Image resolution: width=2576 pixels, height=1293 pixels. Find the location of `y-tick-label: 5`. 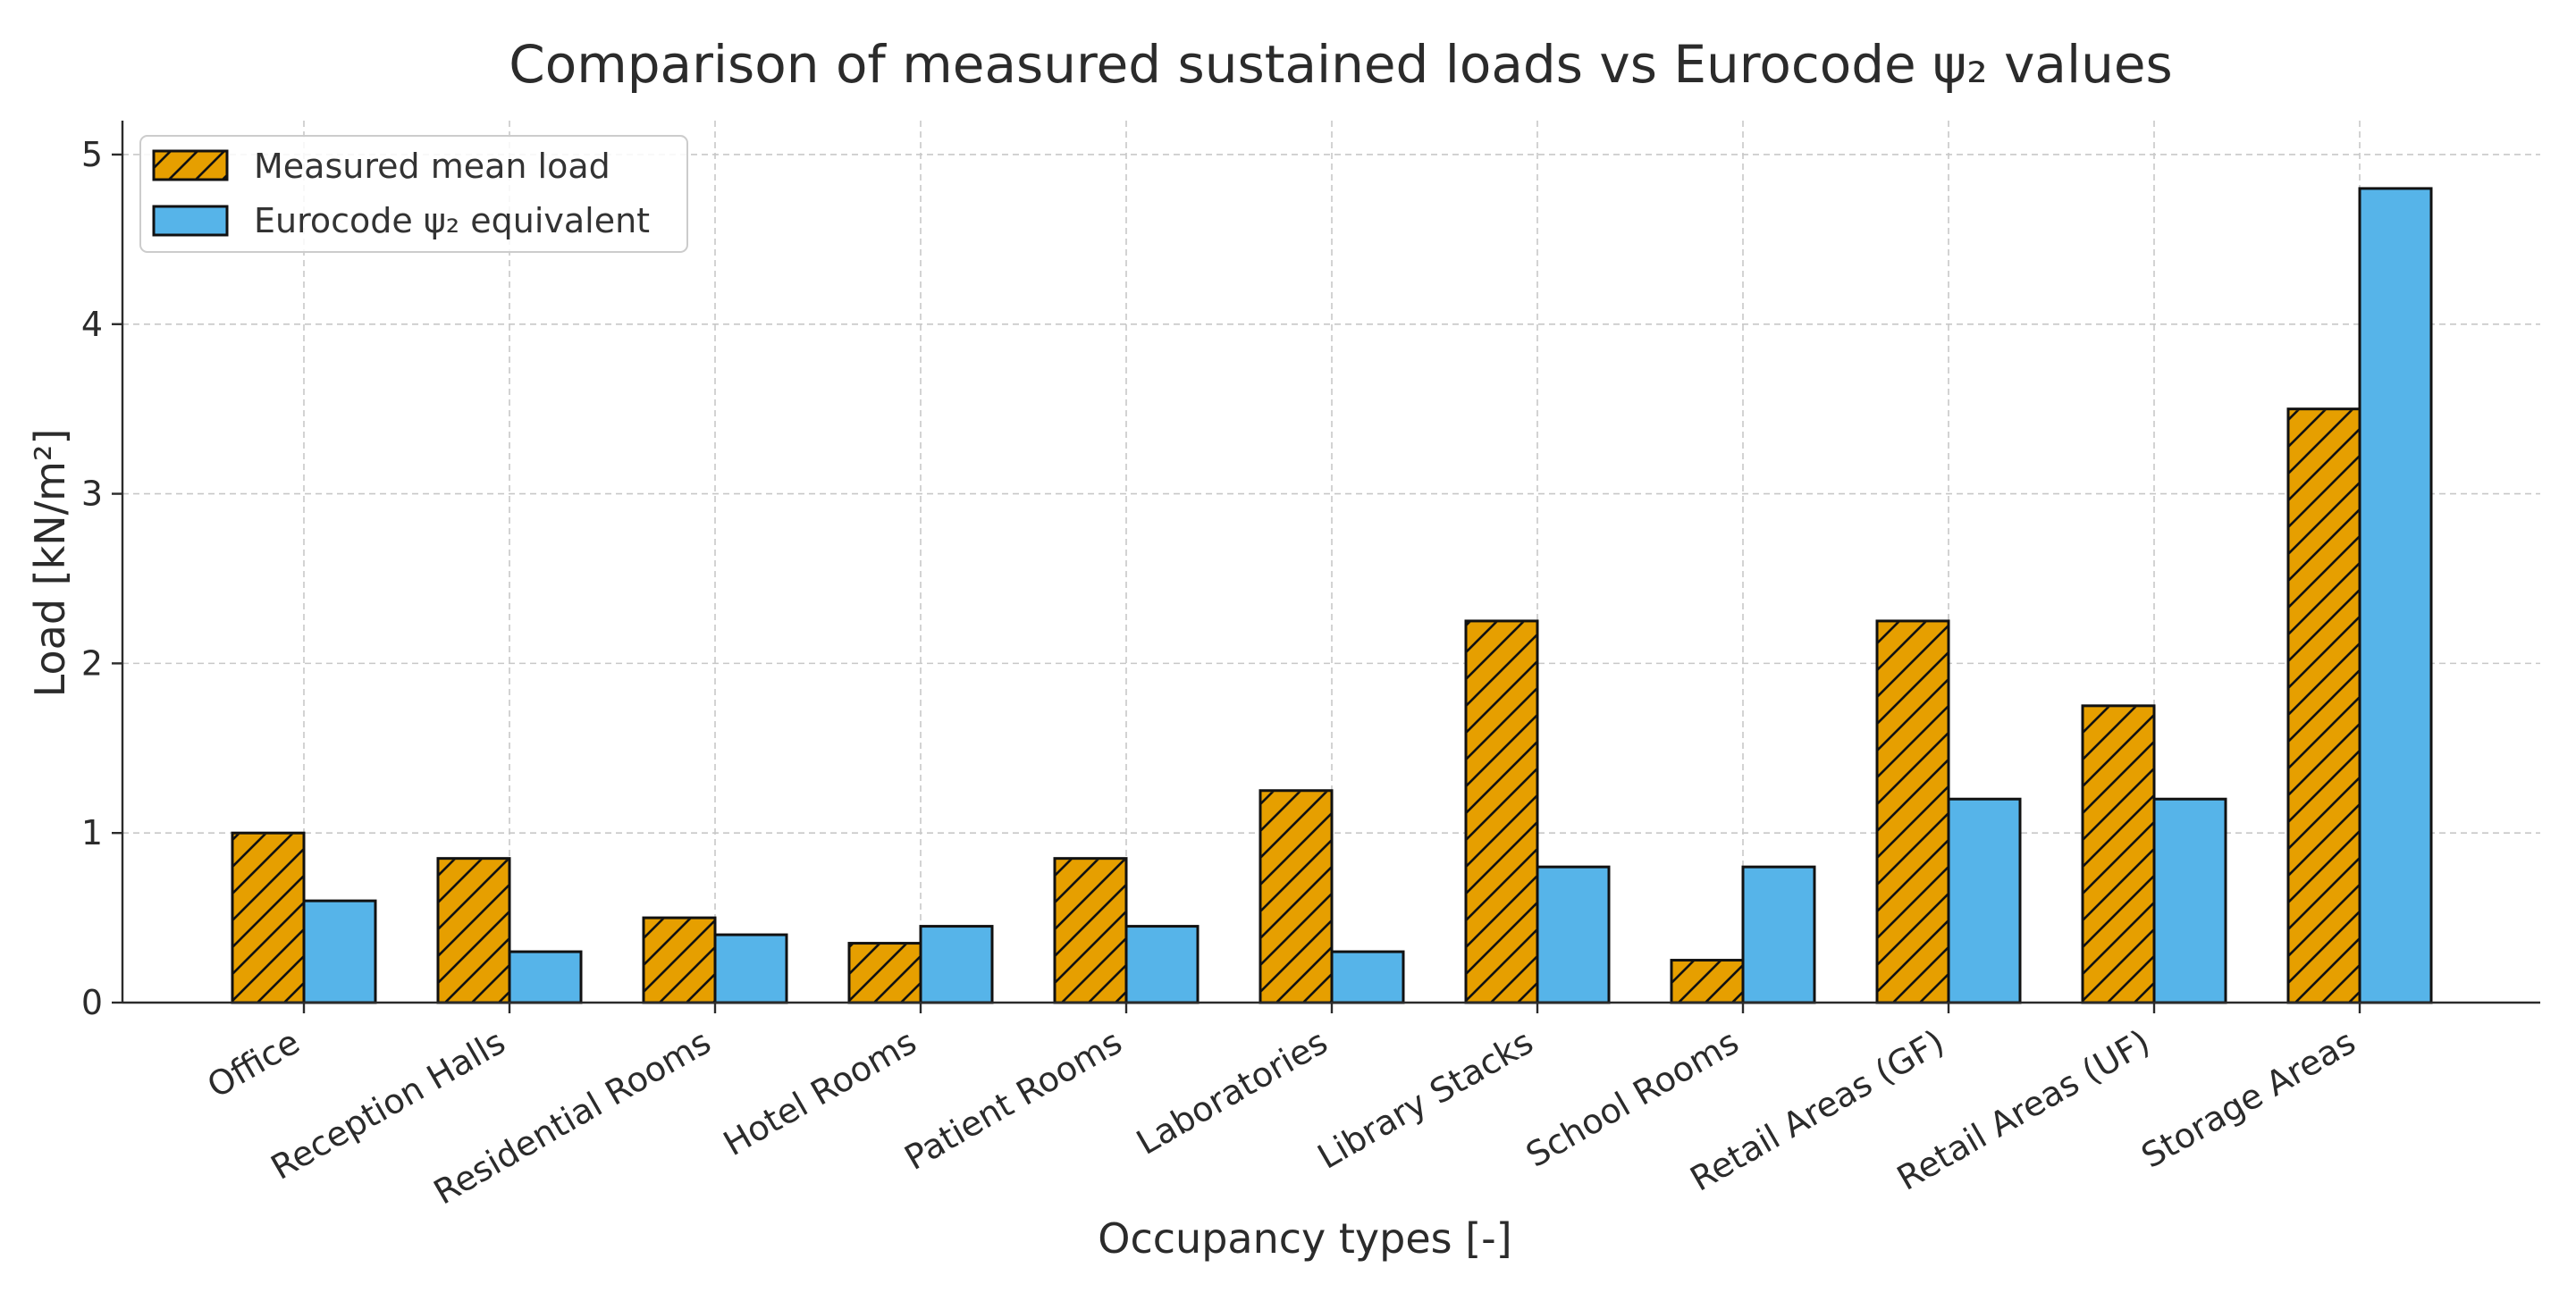

y-tick-label: 5 is located at coordinates (92, 154).